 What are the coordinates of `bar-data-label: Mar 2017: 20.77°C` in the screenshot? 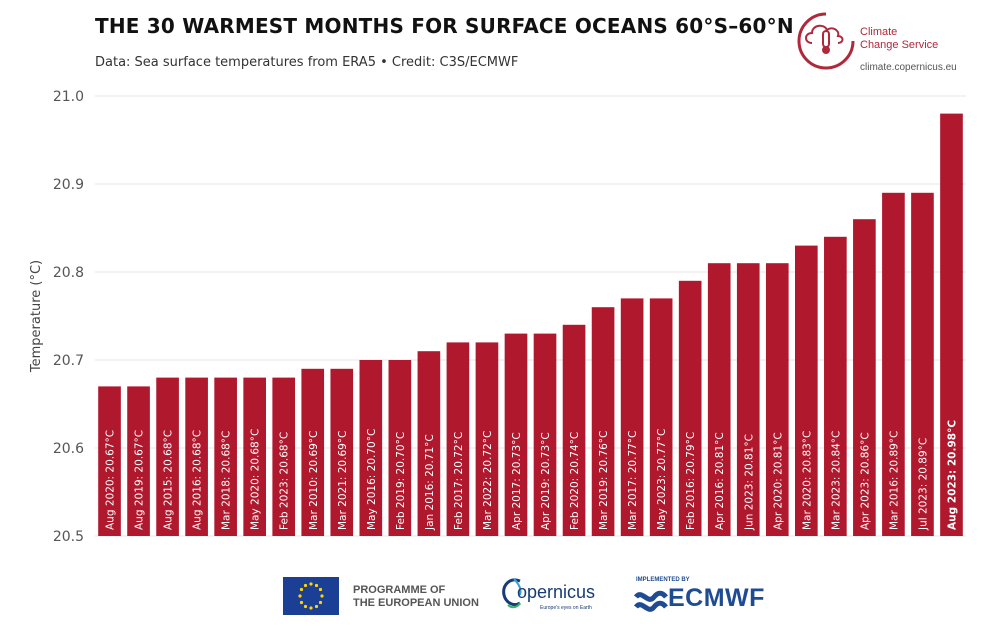 It's located at (633, 480).